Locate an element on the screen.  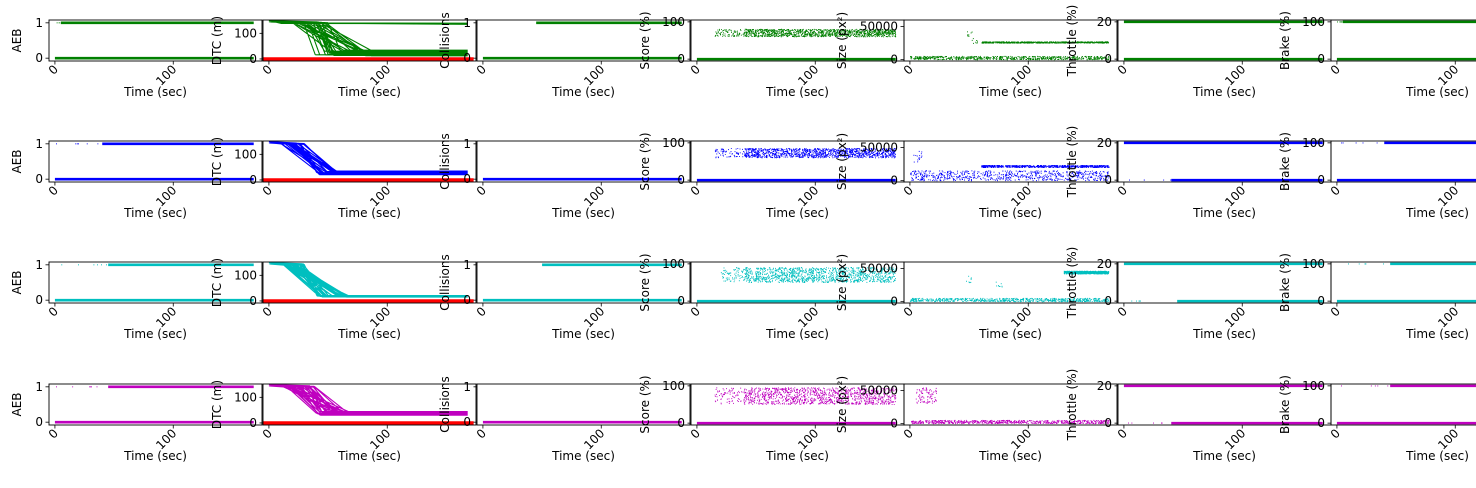
y-axis-label: Brake (%) is located at coordinates (1285, 40).